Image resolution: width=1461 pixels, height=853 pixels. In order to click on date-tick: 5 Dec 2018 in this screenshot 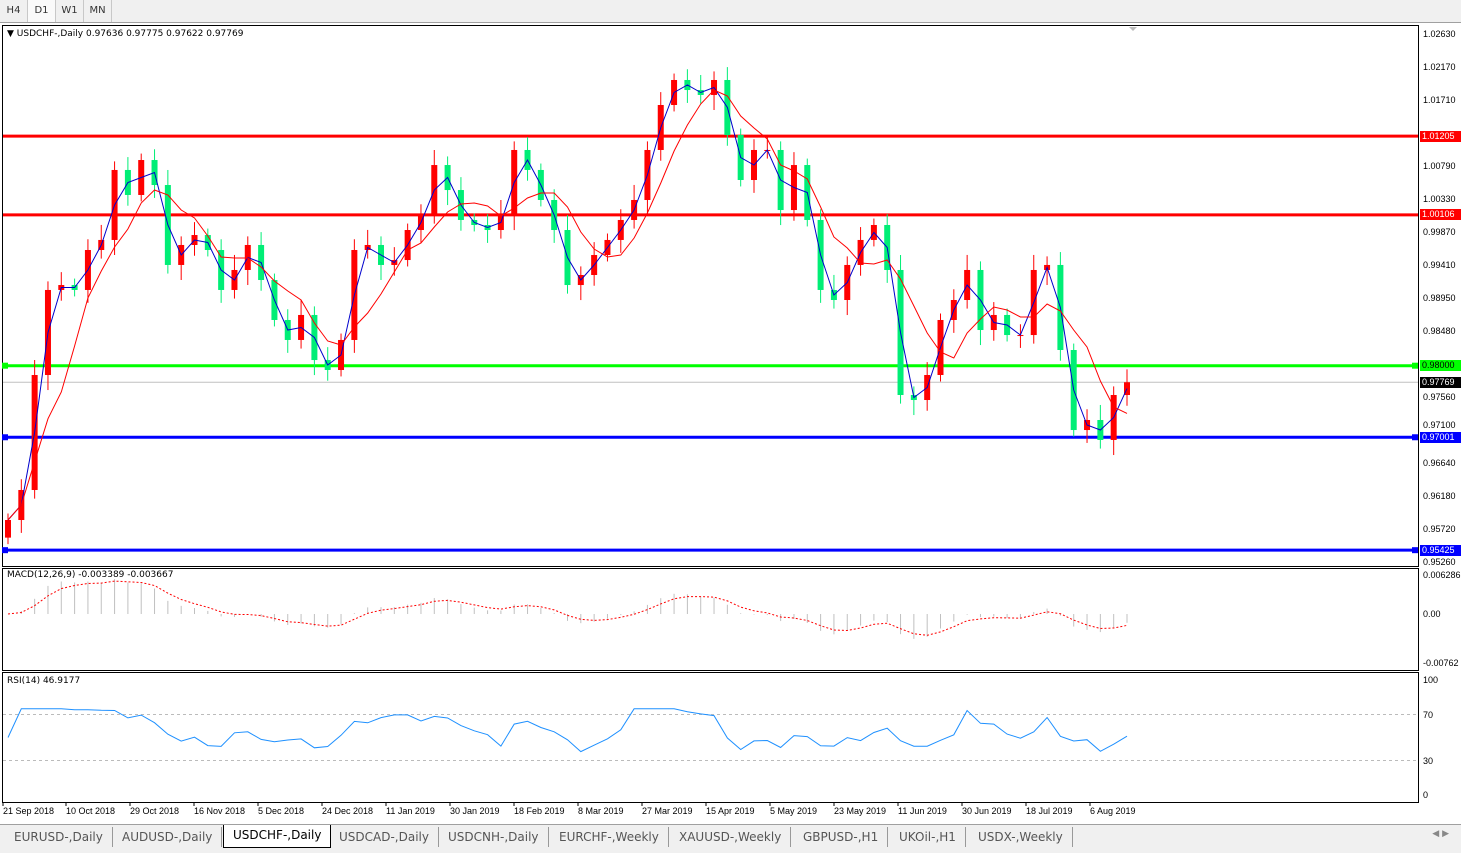, I will do `click(281, 811)`.